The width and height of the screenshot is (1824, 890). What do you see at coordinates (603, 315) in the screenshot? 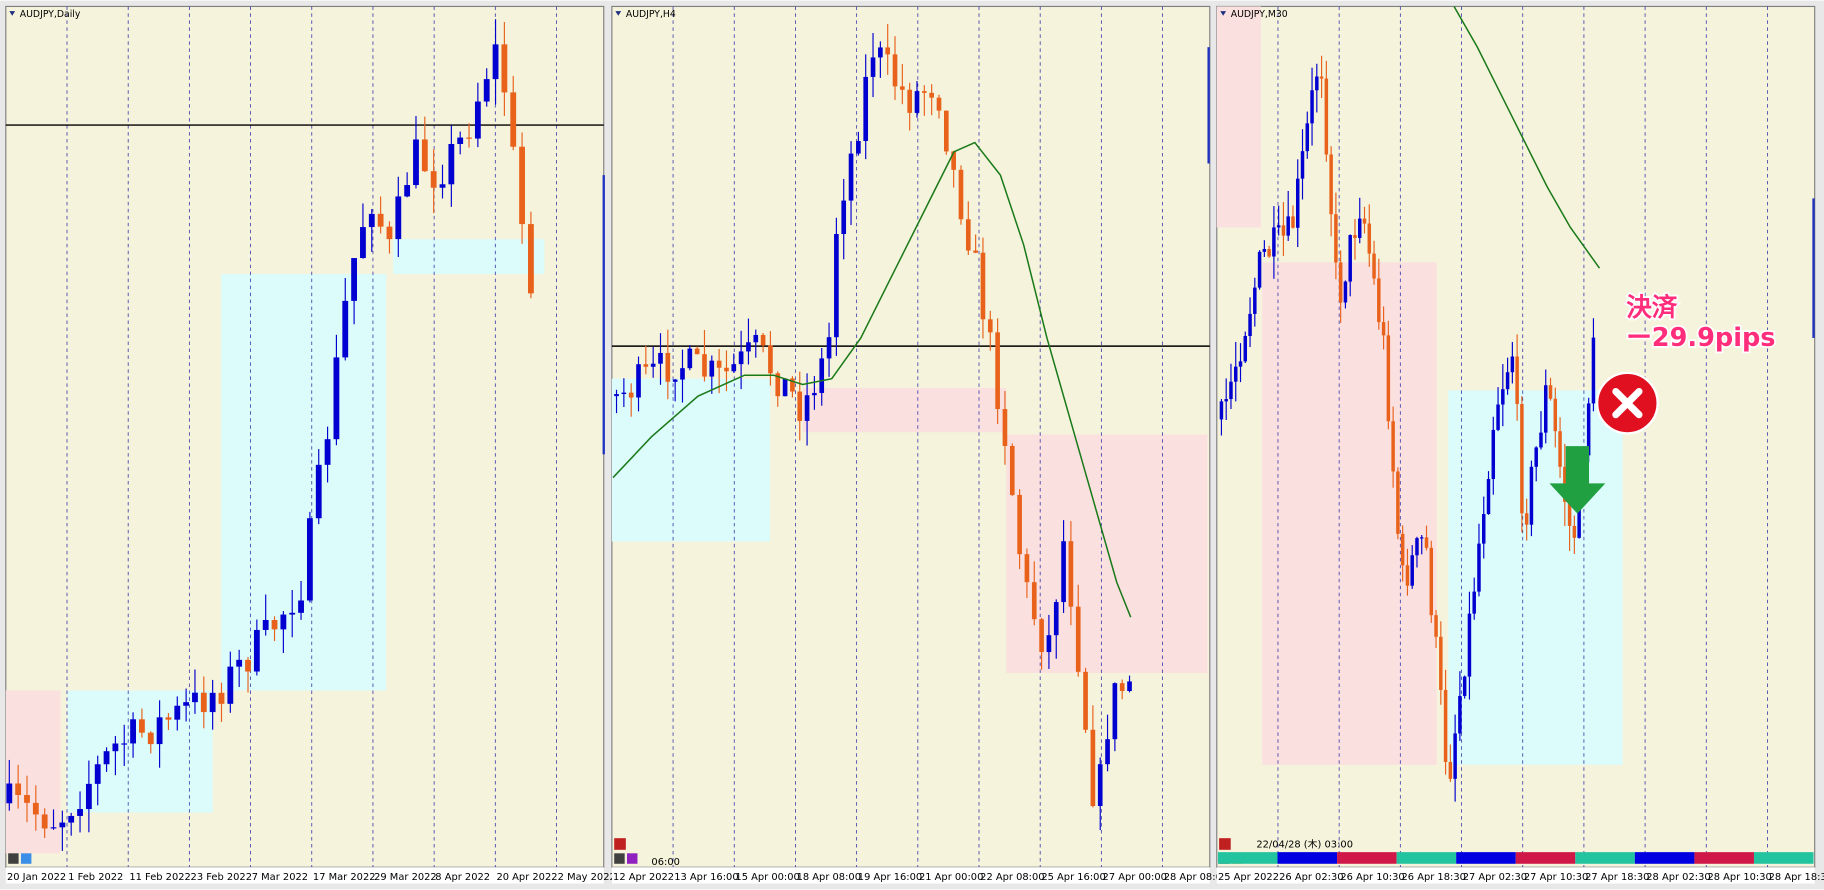
I see `scroll-marker` at bounding box center [603, 315].